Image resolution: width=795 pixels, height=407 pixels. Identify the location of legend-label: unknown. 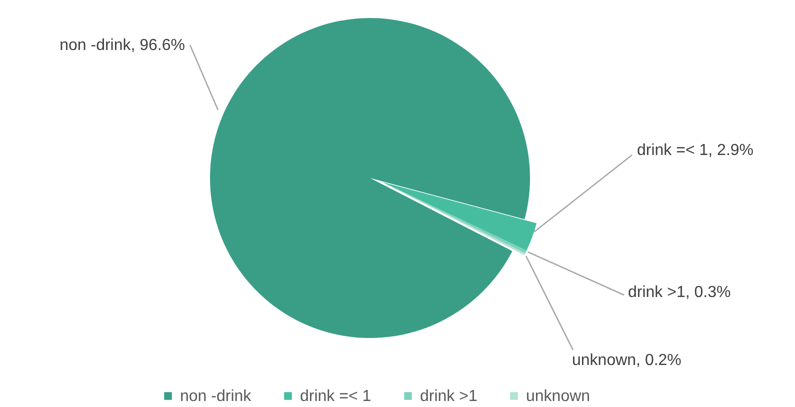
(558, 396).